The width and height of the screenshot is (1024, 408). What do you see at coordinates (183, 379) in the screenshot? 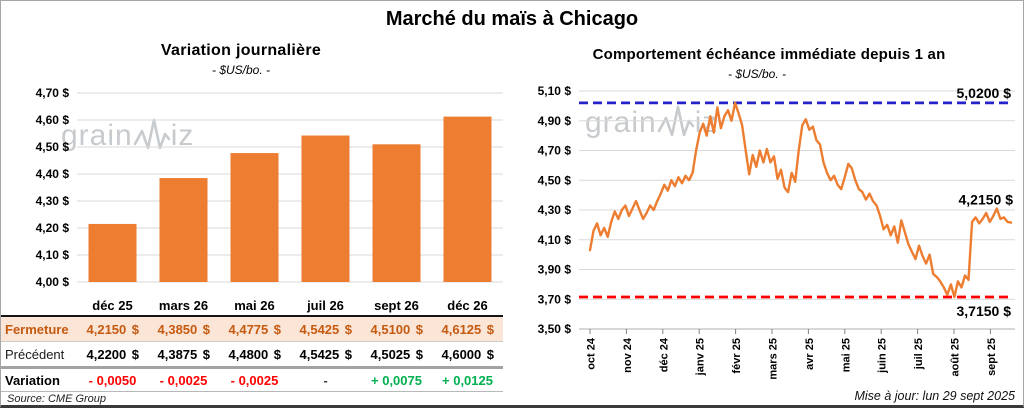
I see `cell-variation-mars-26: - 0,0025` at bounding box center [183, 379].